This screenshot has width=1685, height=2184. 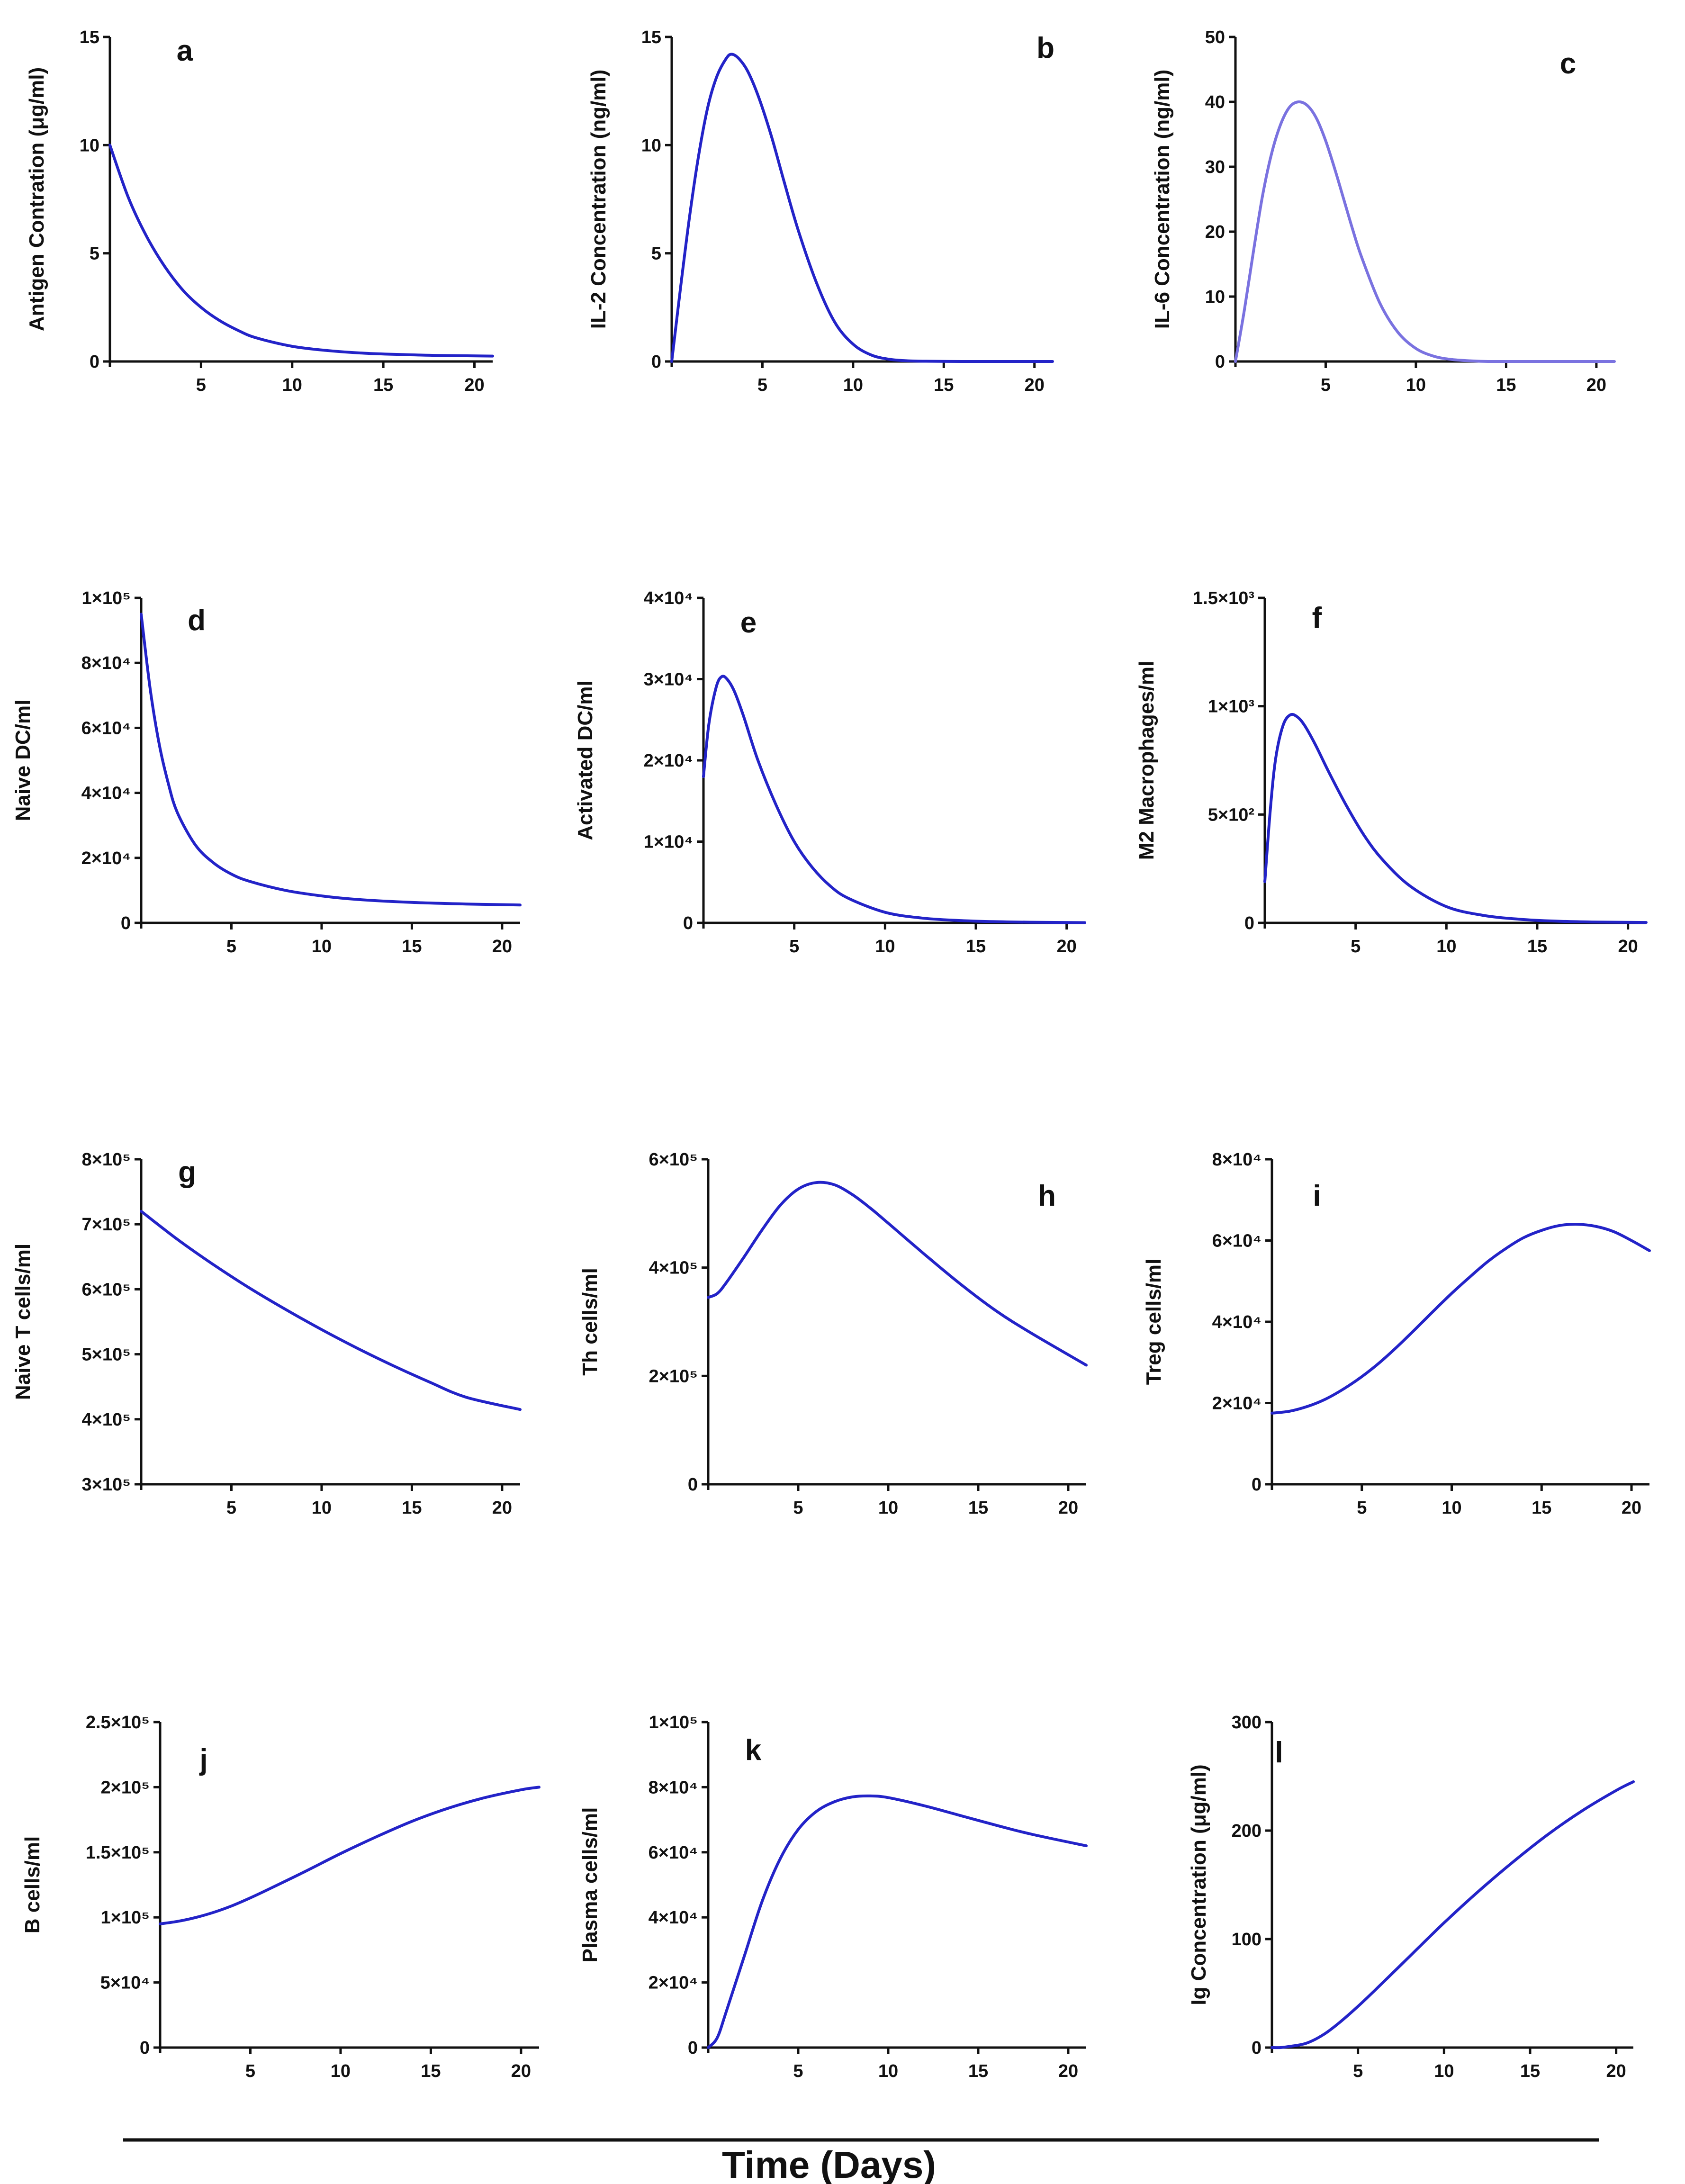 I want to click on y-tick-label: 30, so click(x=1215, y=167).